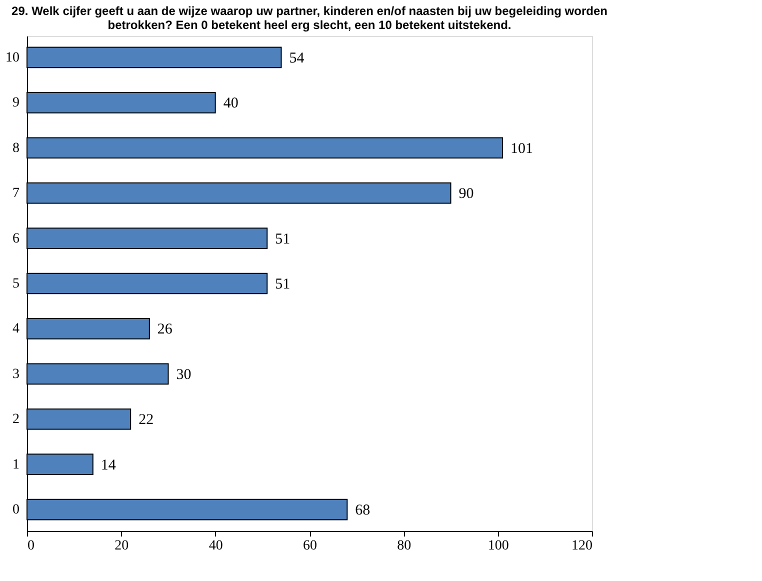 The width and height of the screenshot is (762, 581). I want to click on y-tick-label: 6, so click(16, 238).